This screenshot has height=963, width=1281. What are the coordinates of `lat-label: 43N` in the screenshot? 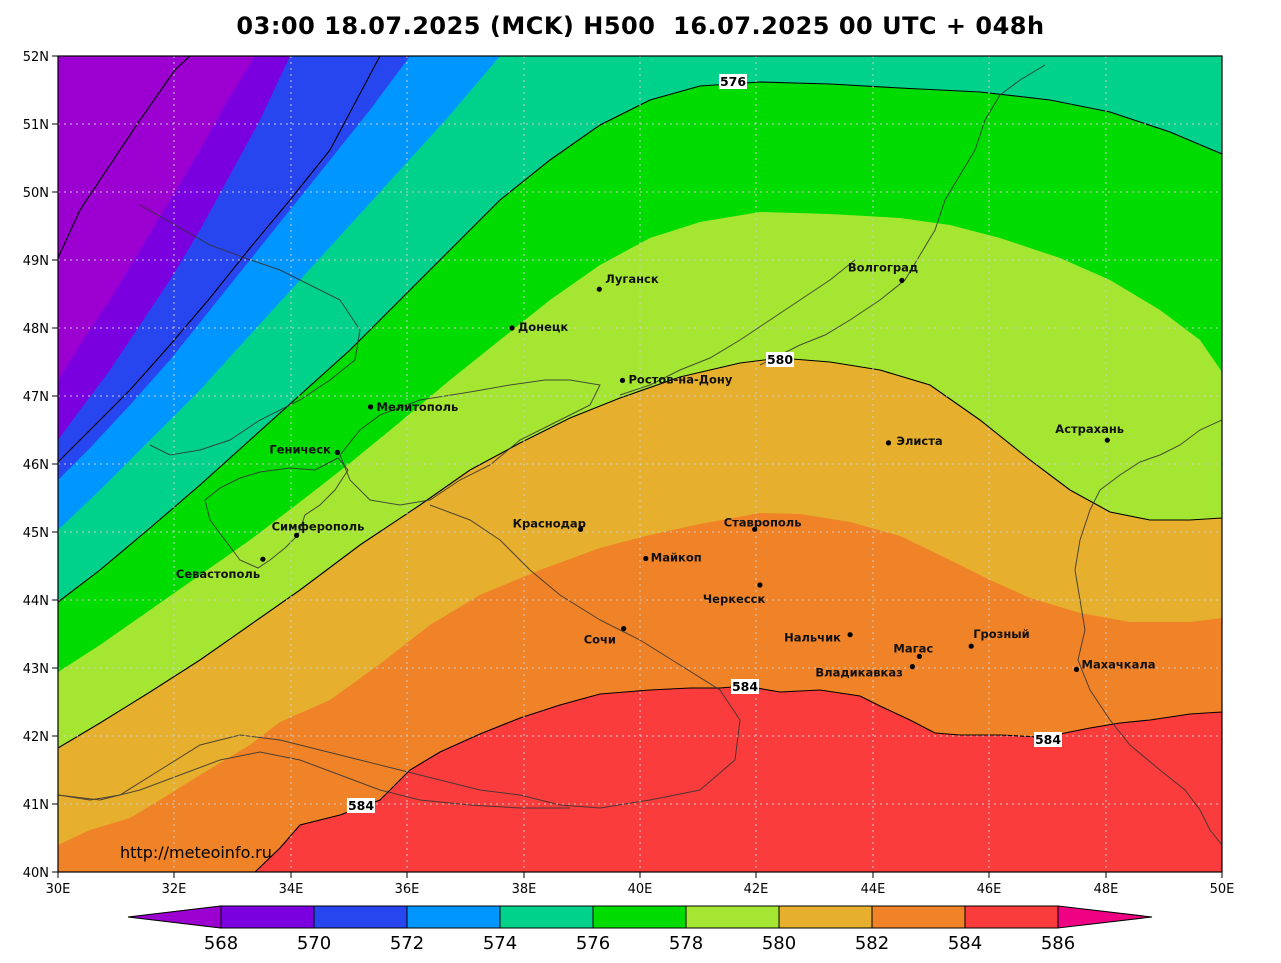 It's located at (36, 669).